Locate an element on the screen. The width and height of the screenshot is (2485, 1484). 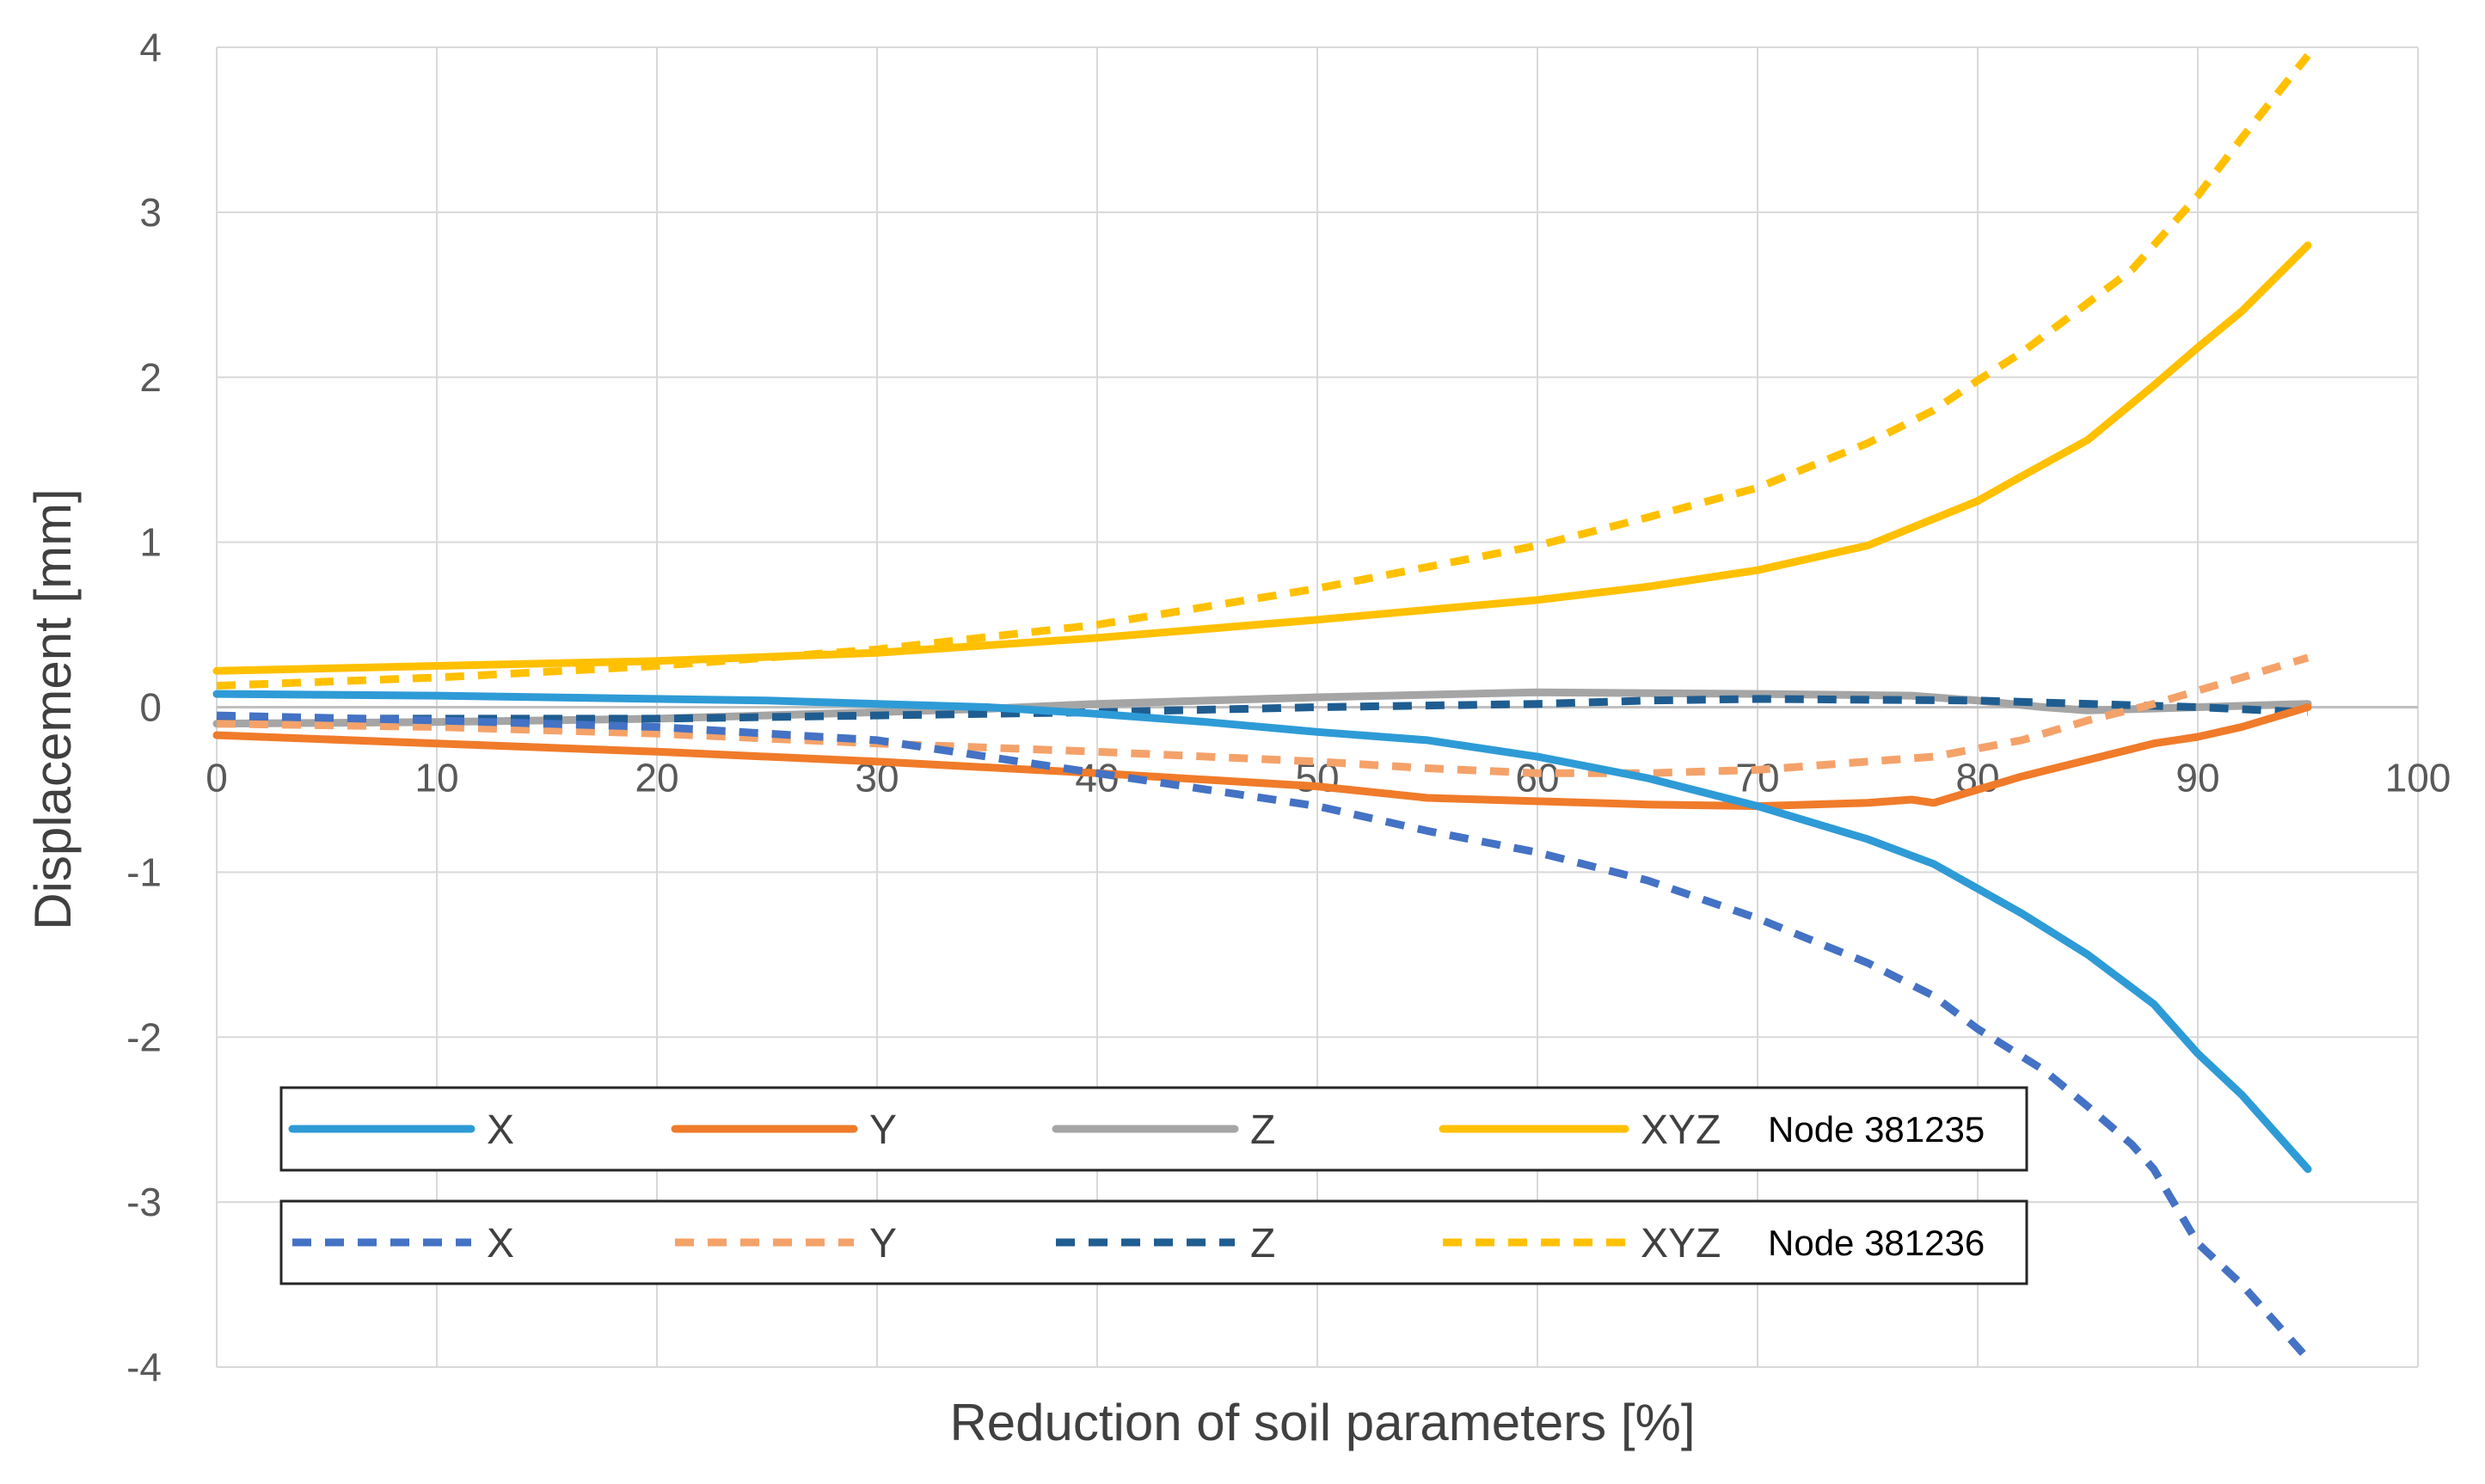
x-tick-label: 0 is located at coordinates (217, 778).